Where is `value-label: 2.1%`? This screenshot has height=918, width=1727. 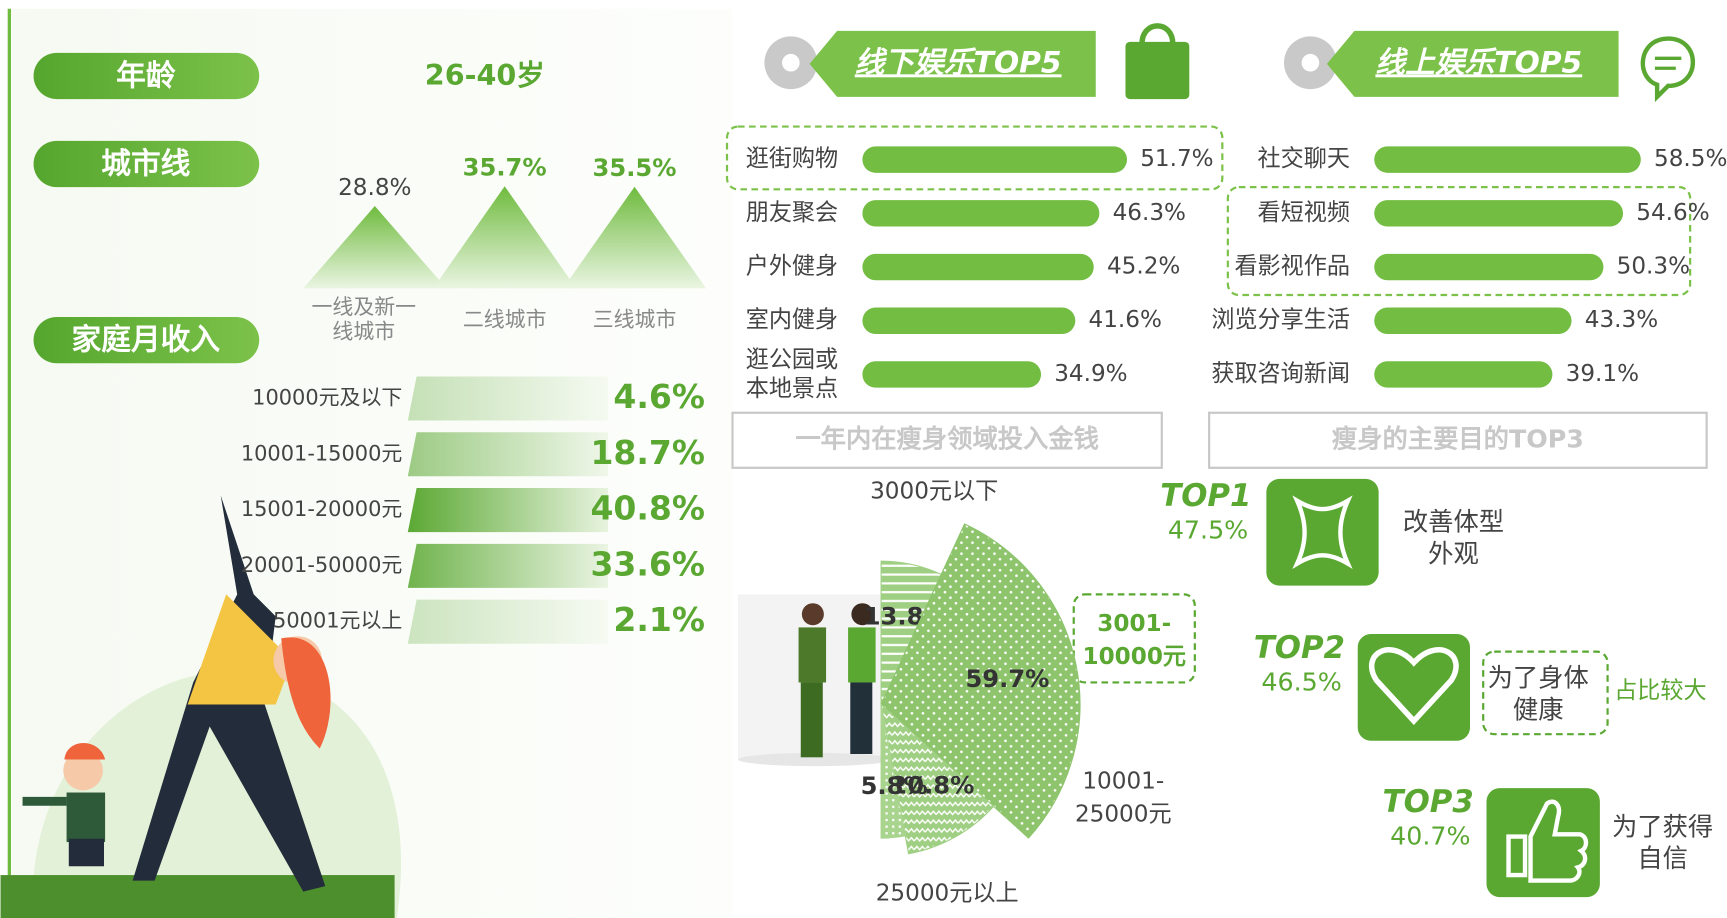 value-label: 2.1% is located at coordinates (659, 619).